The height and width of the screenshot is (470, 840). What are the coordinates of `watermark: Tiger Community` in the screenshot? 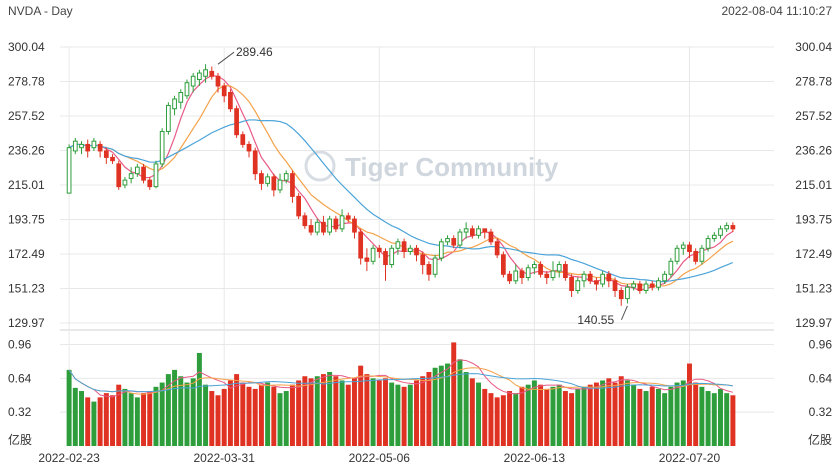 It's located at (431, 166).